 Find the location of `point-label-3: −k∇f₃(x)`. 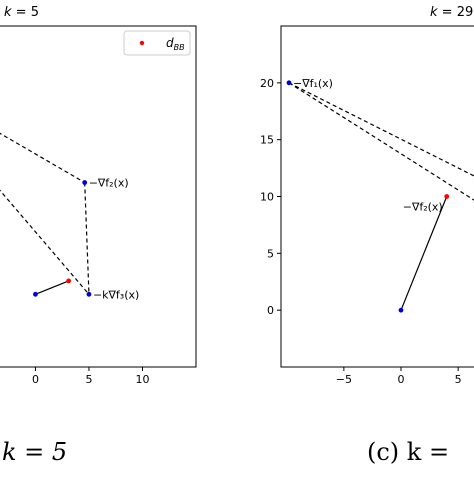

point-label-3: −k∇f₃(x) is located at coordinates (116, 294).